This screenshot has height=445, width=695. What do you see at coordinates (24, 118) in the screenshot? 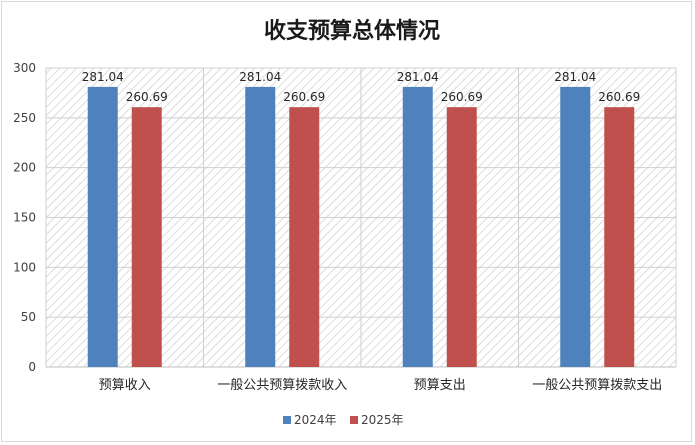
I see `y-tick-label: 250` at bounding box center [24, 118].